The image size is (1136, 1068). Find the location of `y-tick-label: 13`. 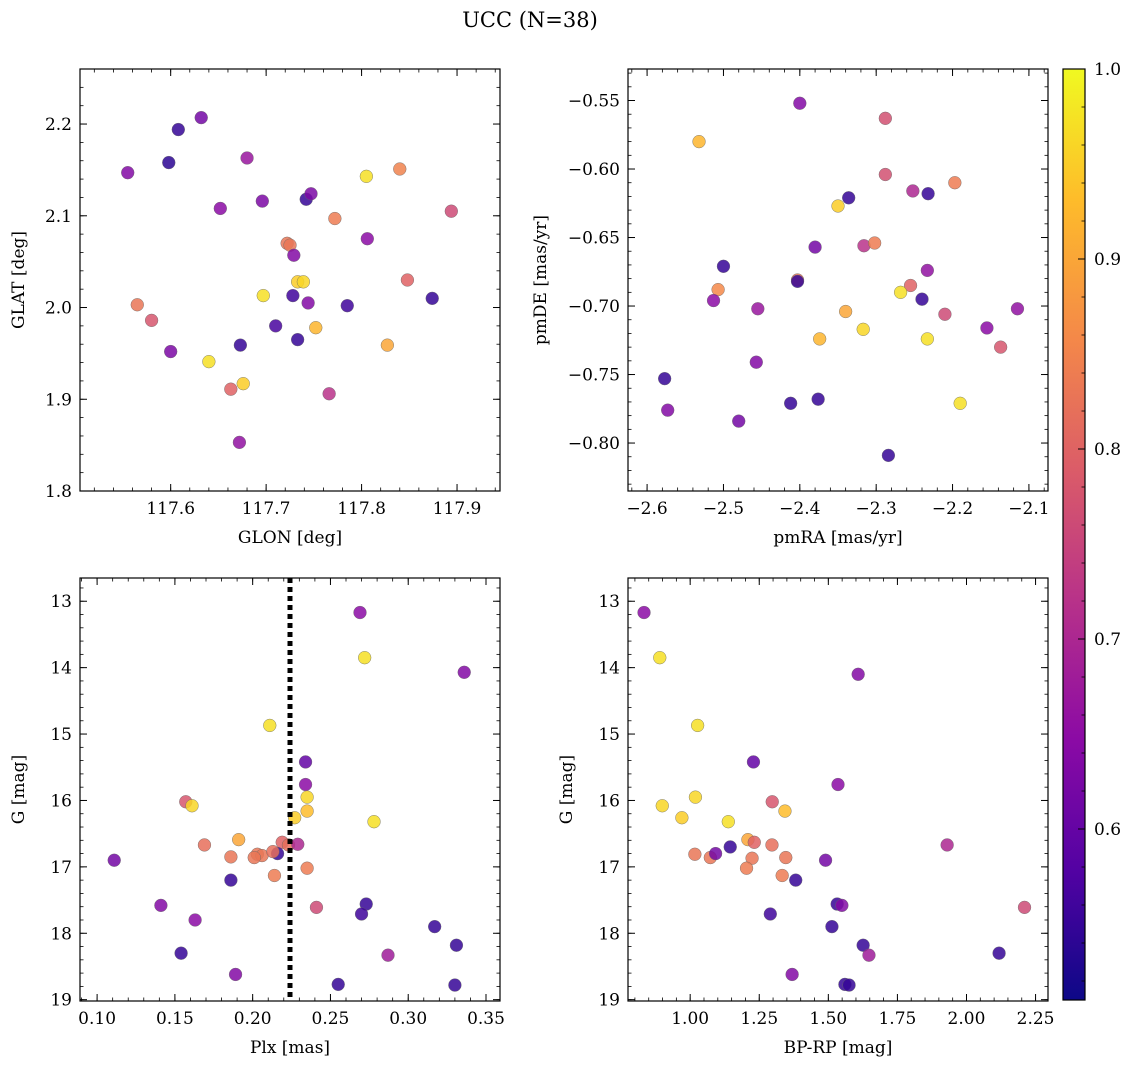

y-tick-label: 13 is located at coordinates (61, 602).